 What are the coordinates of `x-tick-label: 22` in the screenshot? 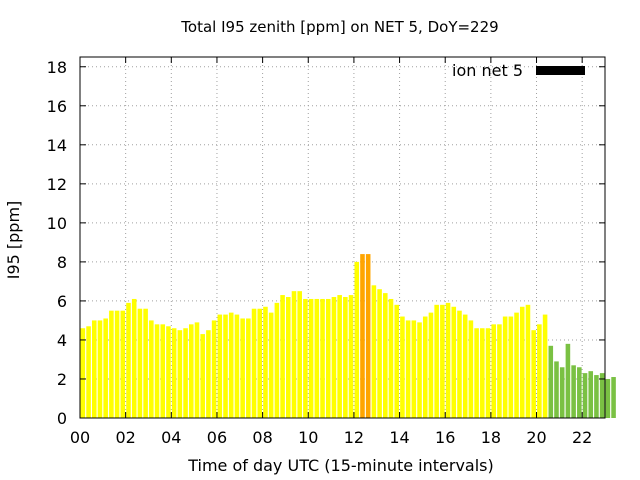 It's located at (582, 437).